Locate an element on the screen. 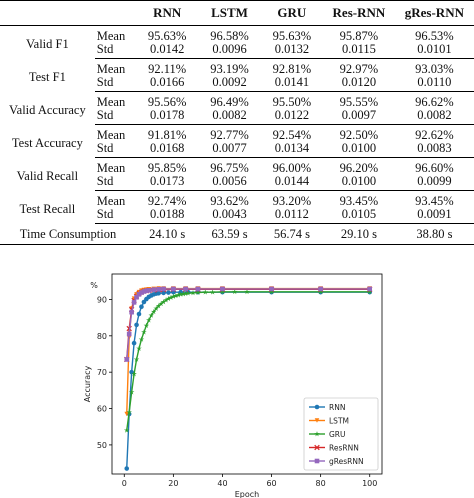 The width and height of the screenshot is (474, 498). table-cell: 91.81% is located at coordinates (167, 135).